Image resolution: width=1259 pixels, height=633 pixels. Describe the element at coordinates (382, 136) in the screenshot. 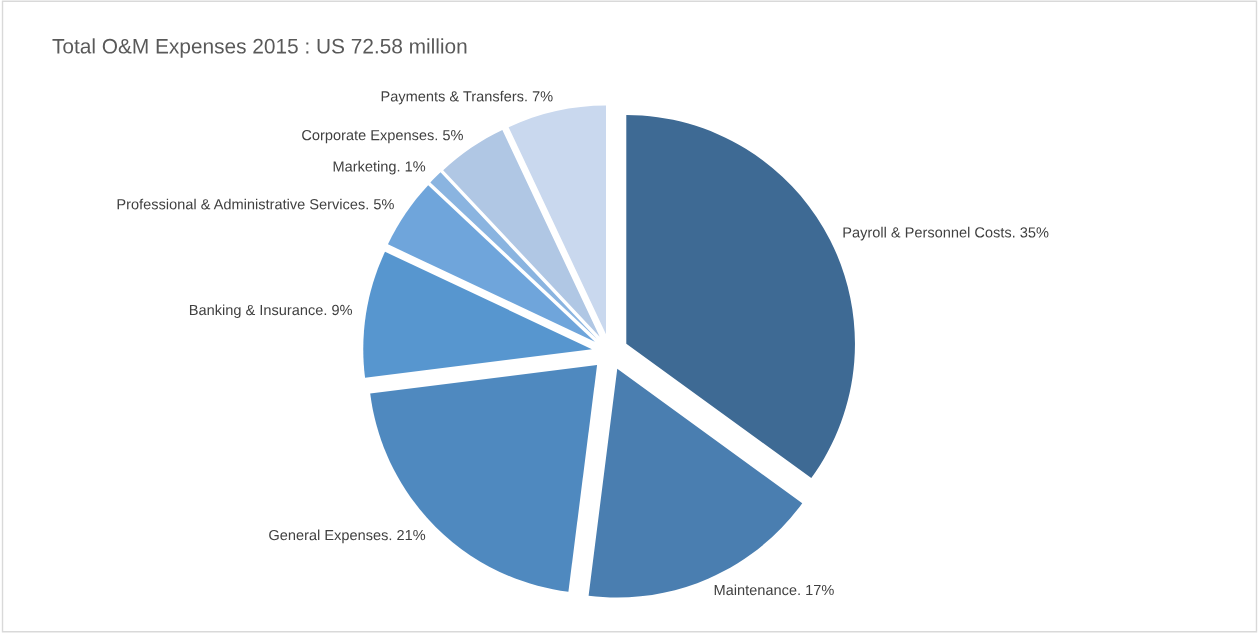

I see `slice-label: Corporate Expenses. 5%` at that location.